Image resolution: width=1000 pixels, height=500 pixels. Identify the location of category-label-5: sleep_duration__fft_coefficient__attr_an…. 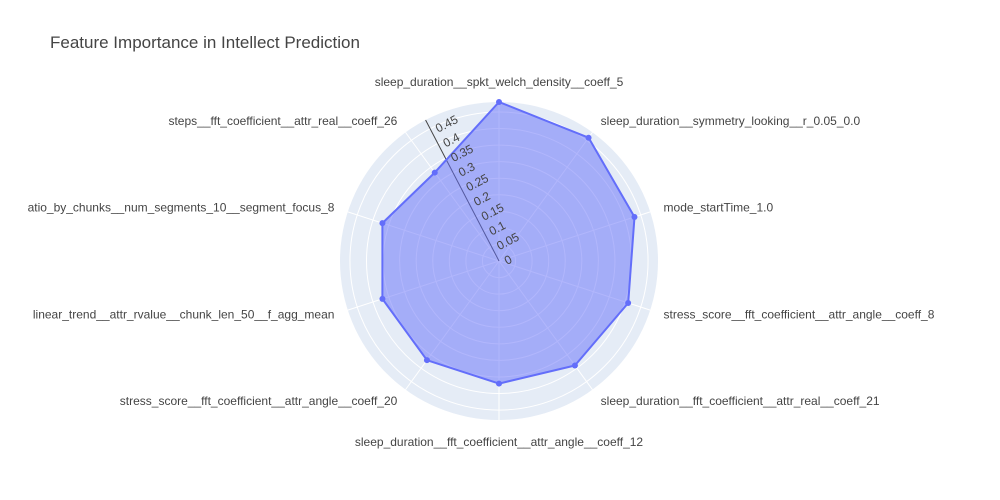
(499, 442).